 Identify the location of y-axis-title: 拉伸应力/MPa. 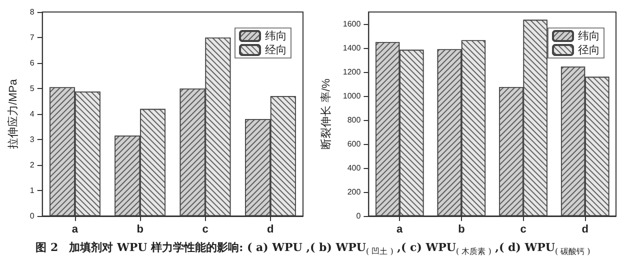
(13, 113).